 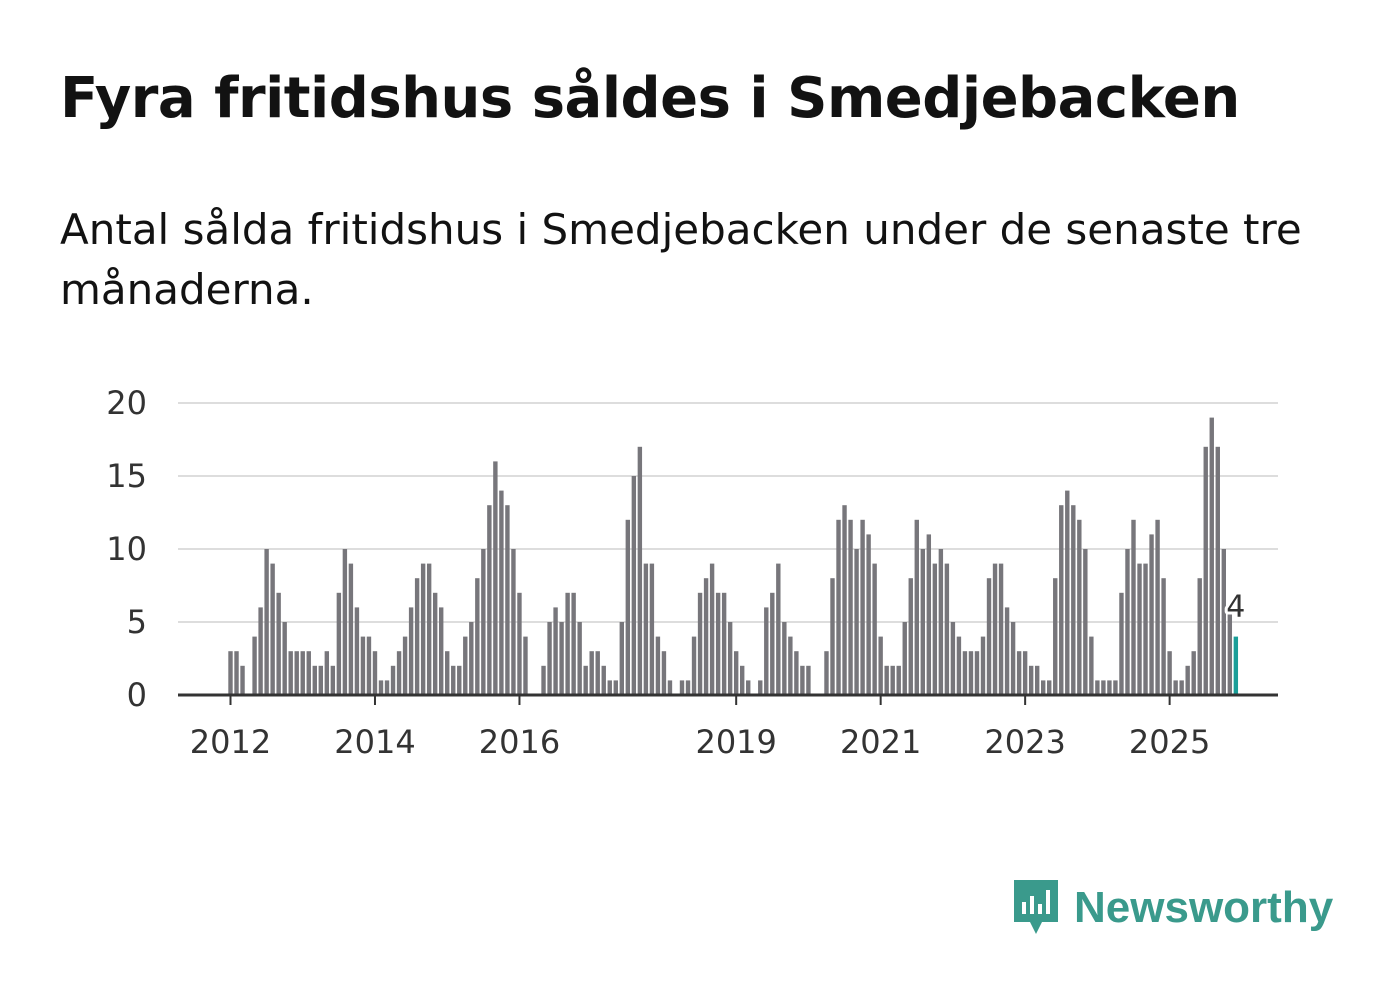 I want to click on x-tick-label: 2012, so click(x=230, y=742).